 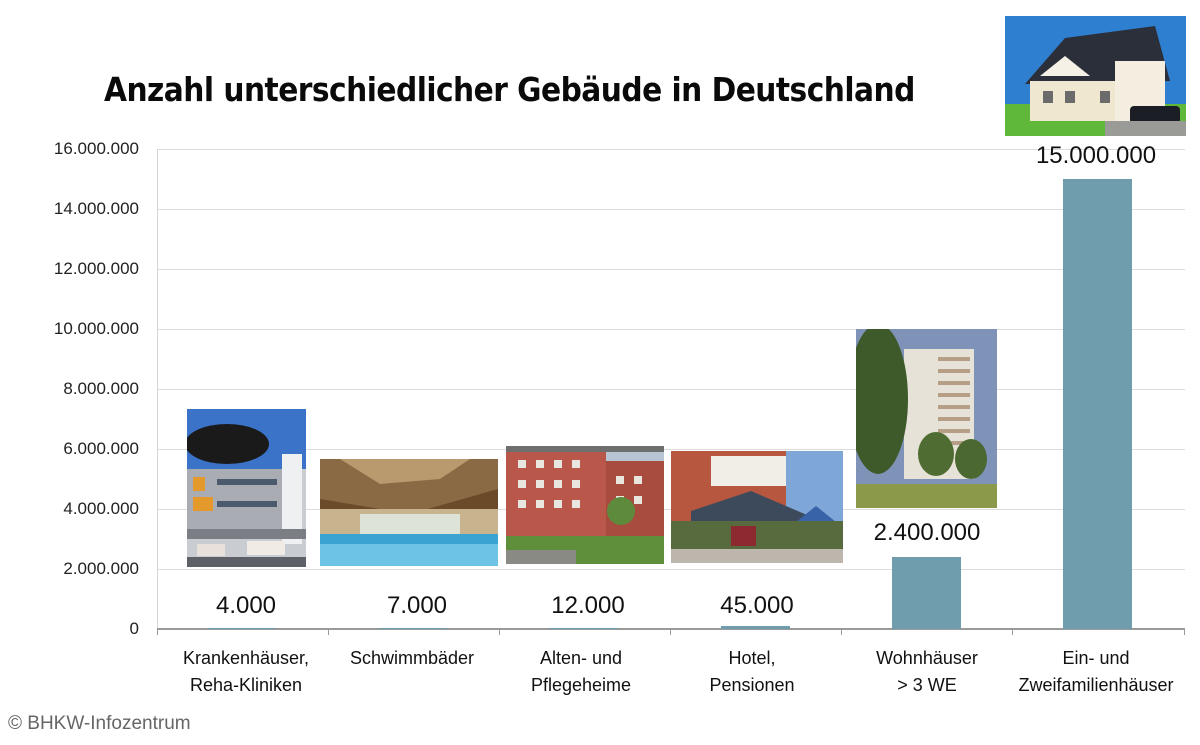 I want to click on bar-altenheime, so click(x=583, y=628).